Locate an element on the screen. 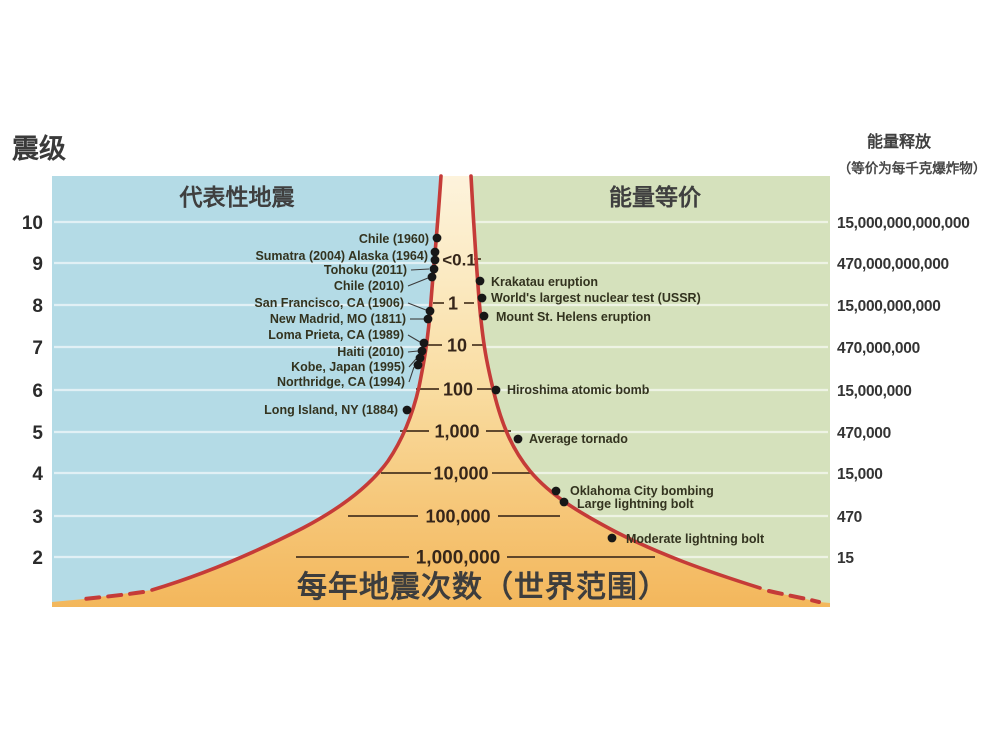 The image size is (1000, 750). right-region-header: 能量等价 is located at coordinates (655, 197).